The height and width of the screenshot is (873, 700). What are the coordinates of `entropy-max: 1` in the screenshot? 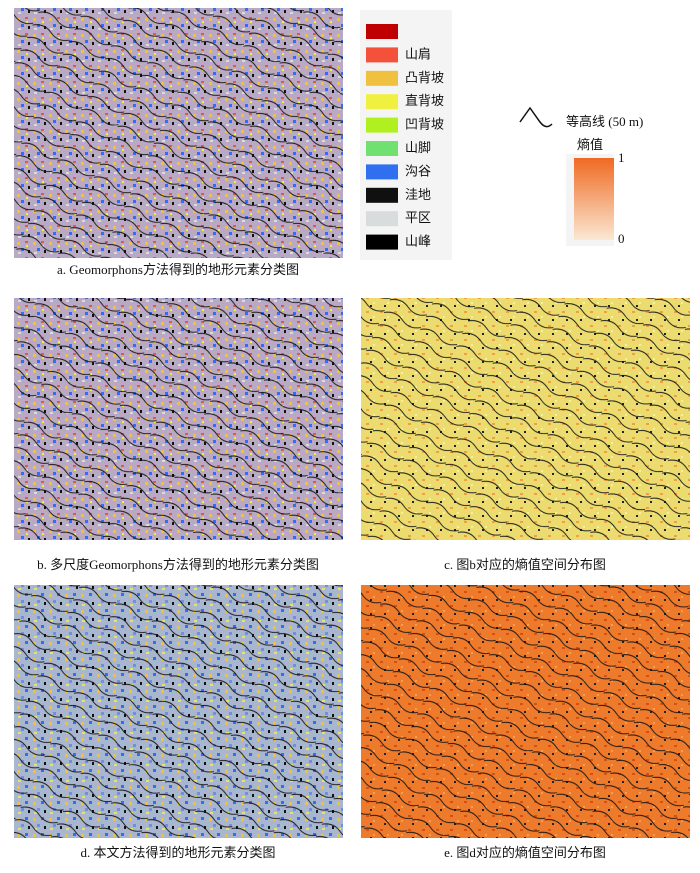 It's located at (621, 157).